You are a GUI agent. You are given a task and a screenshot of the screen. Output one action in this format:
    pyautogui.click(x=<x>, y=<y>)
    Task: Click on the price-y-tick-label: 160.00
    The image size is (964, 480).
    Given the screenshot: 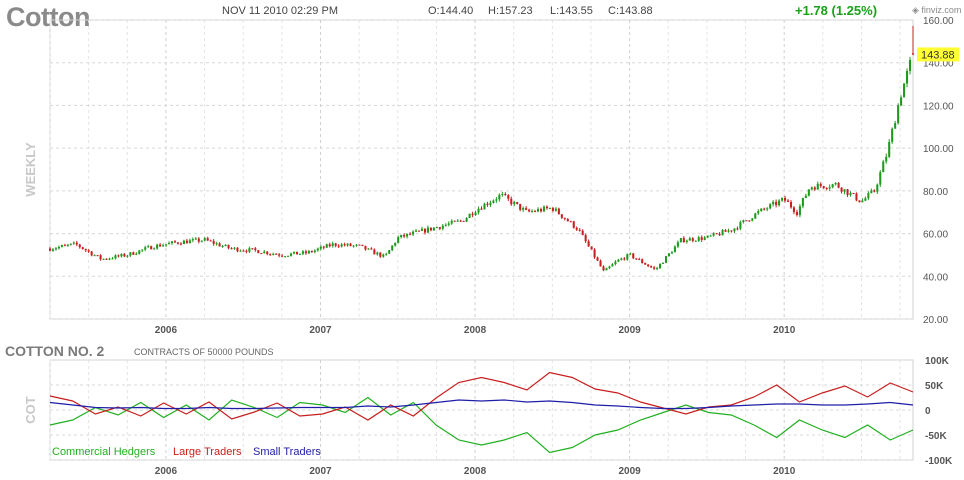 What is the action you would take?
    pyautogui.click(x=938, y=21)
    